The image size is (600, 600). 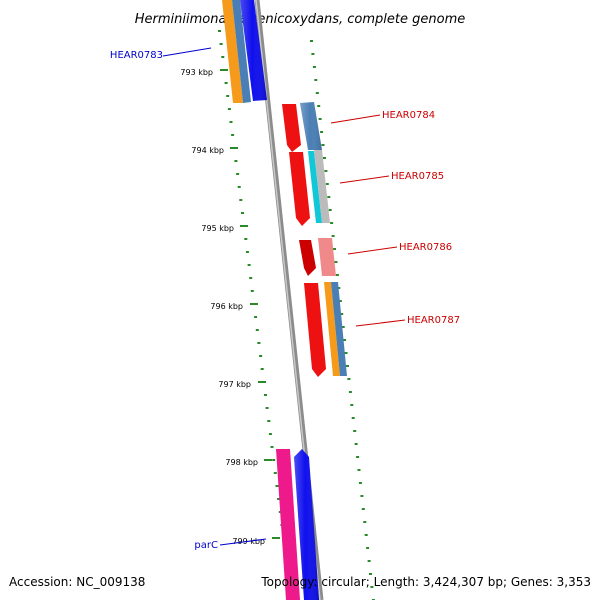 What do you see at coordinates (248, 462) in the screenshot?
I see `tick-798: 798 kbp` at bounding box center [248, 462].